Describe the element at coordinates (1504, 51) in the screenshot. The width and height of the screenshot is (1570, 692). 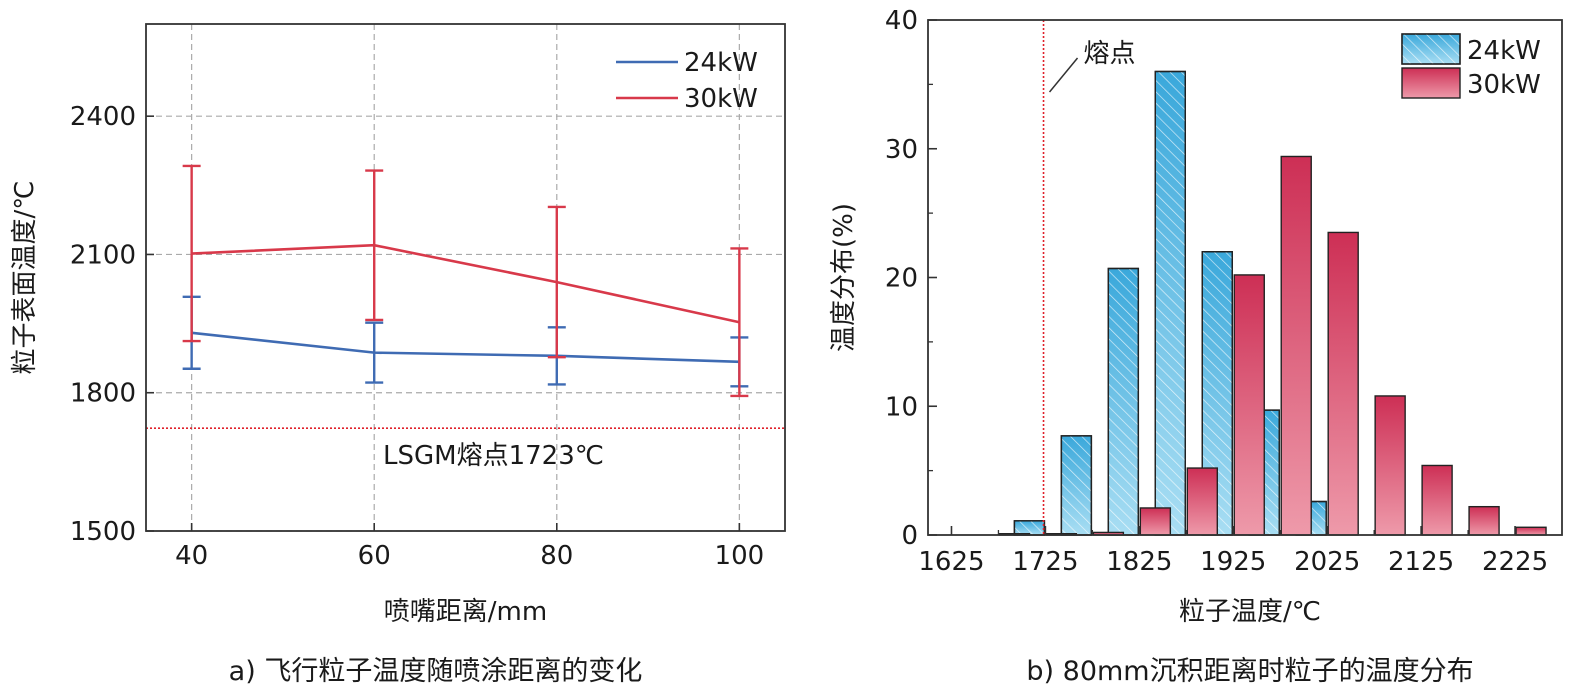
I see `legend-label-24kw-b: 24kW` at that location.